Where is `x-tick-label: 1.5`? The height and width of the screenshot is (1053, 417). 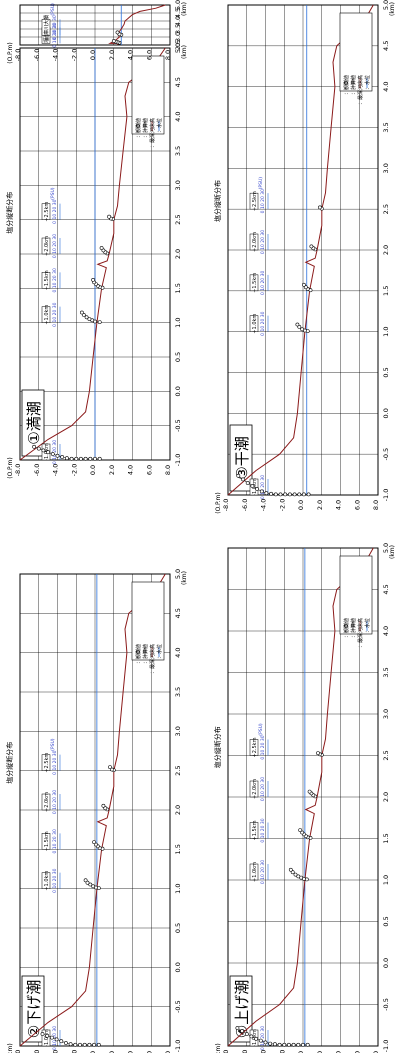
x-tick-label: 1.5 is located at coordinates (386, 838).